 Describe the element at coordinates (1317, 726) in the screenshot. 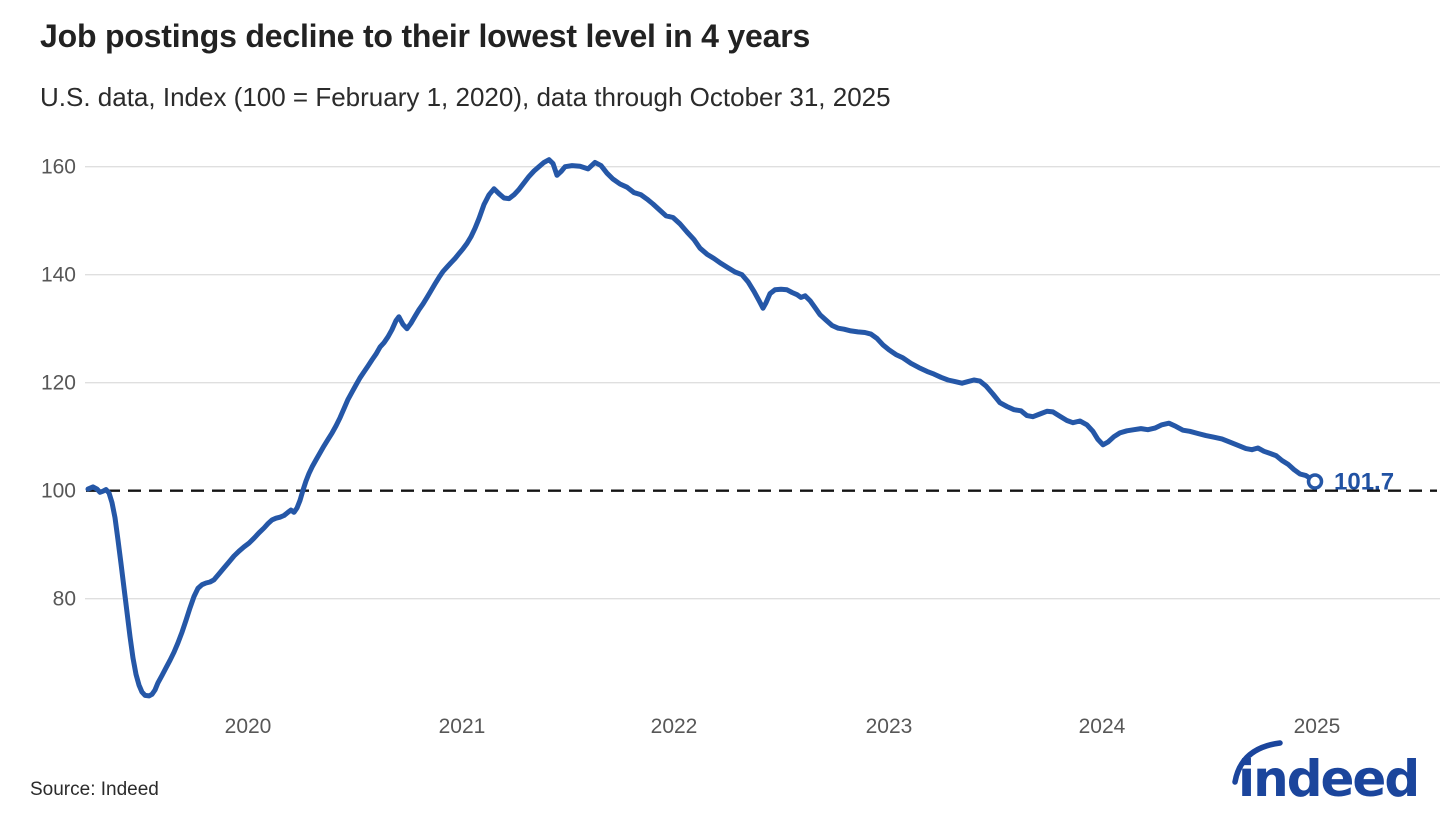

I see `x-tick-label-2025: 2025` at that location.